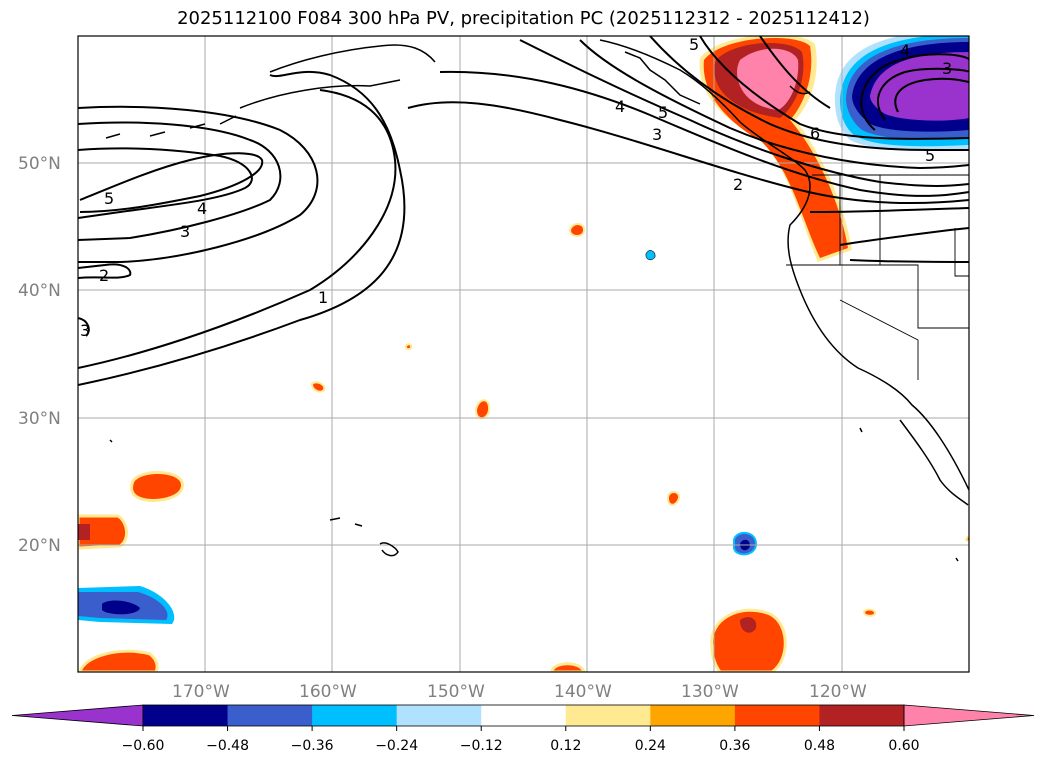 The image size is (1047, 765). What do you see at coordinates (396, 746) in the screenshot?
I see `colorbar-tick-label: −0.24` at bounding box center [396, 746].